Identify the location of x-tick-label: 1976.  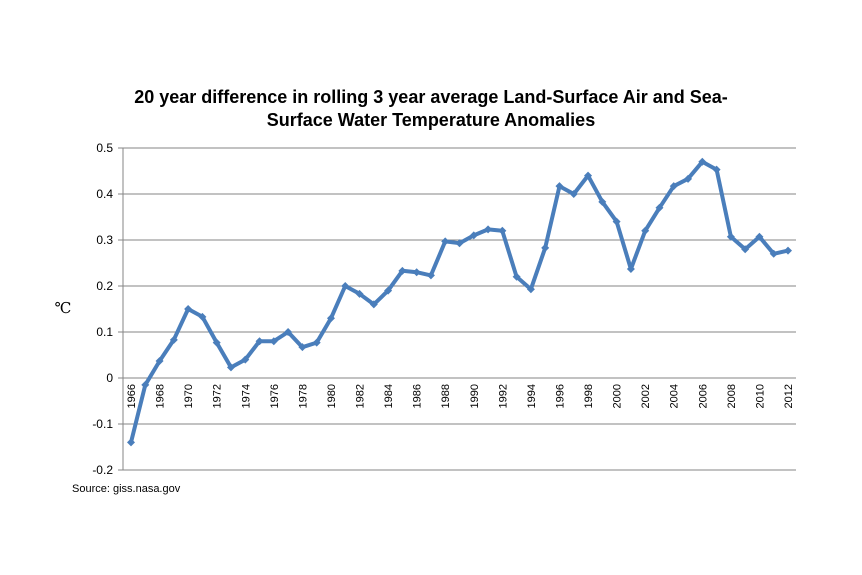
(275, 396).